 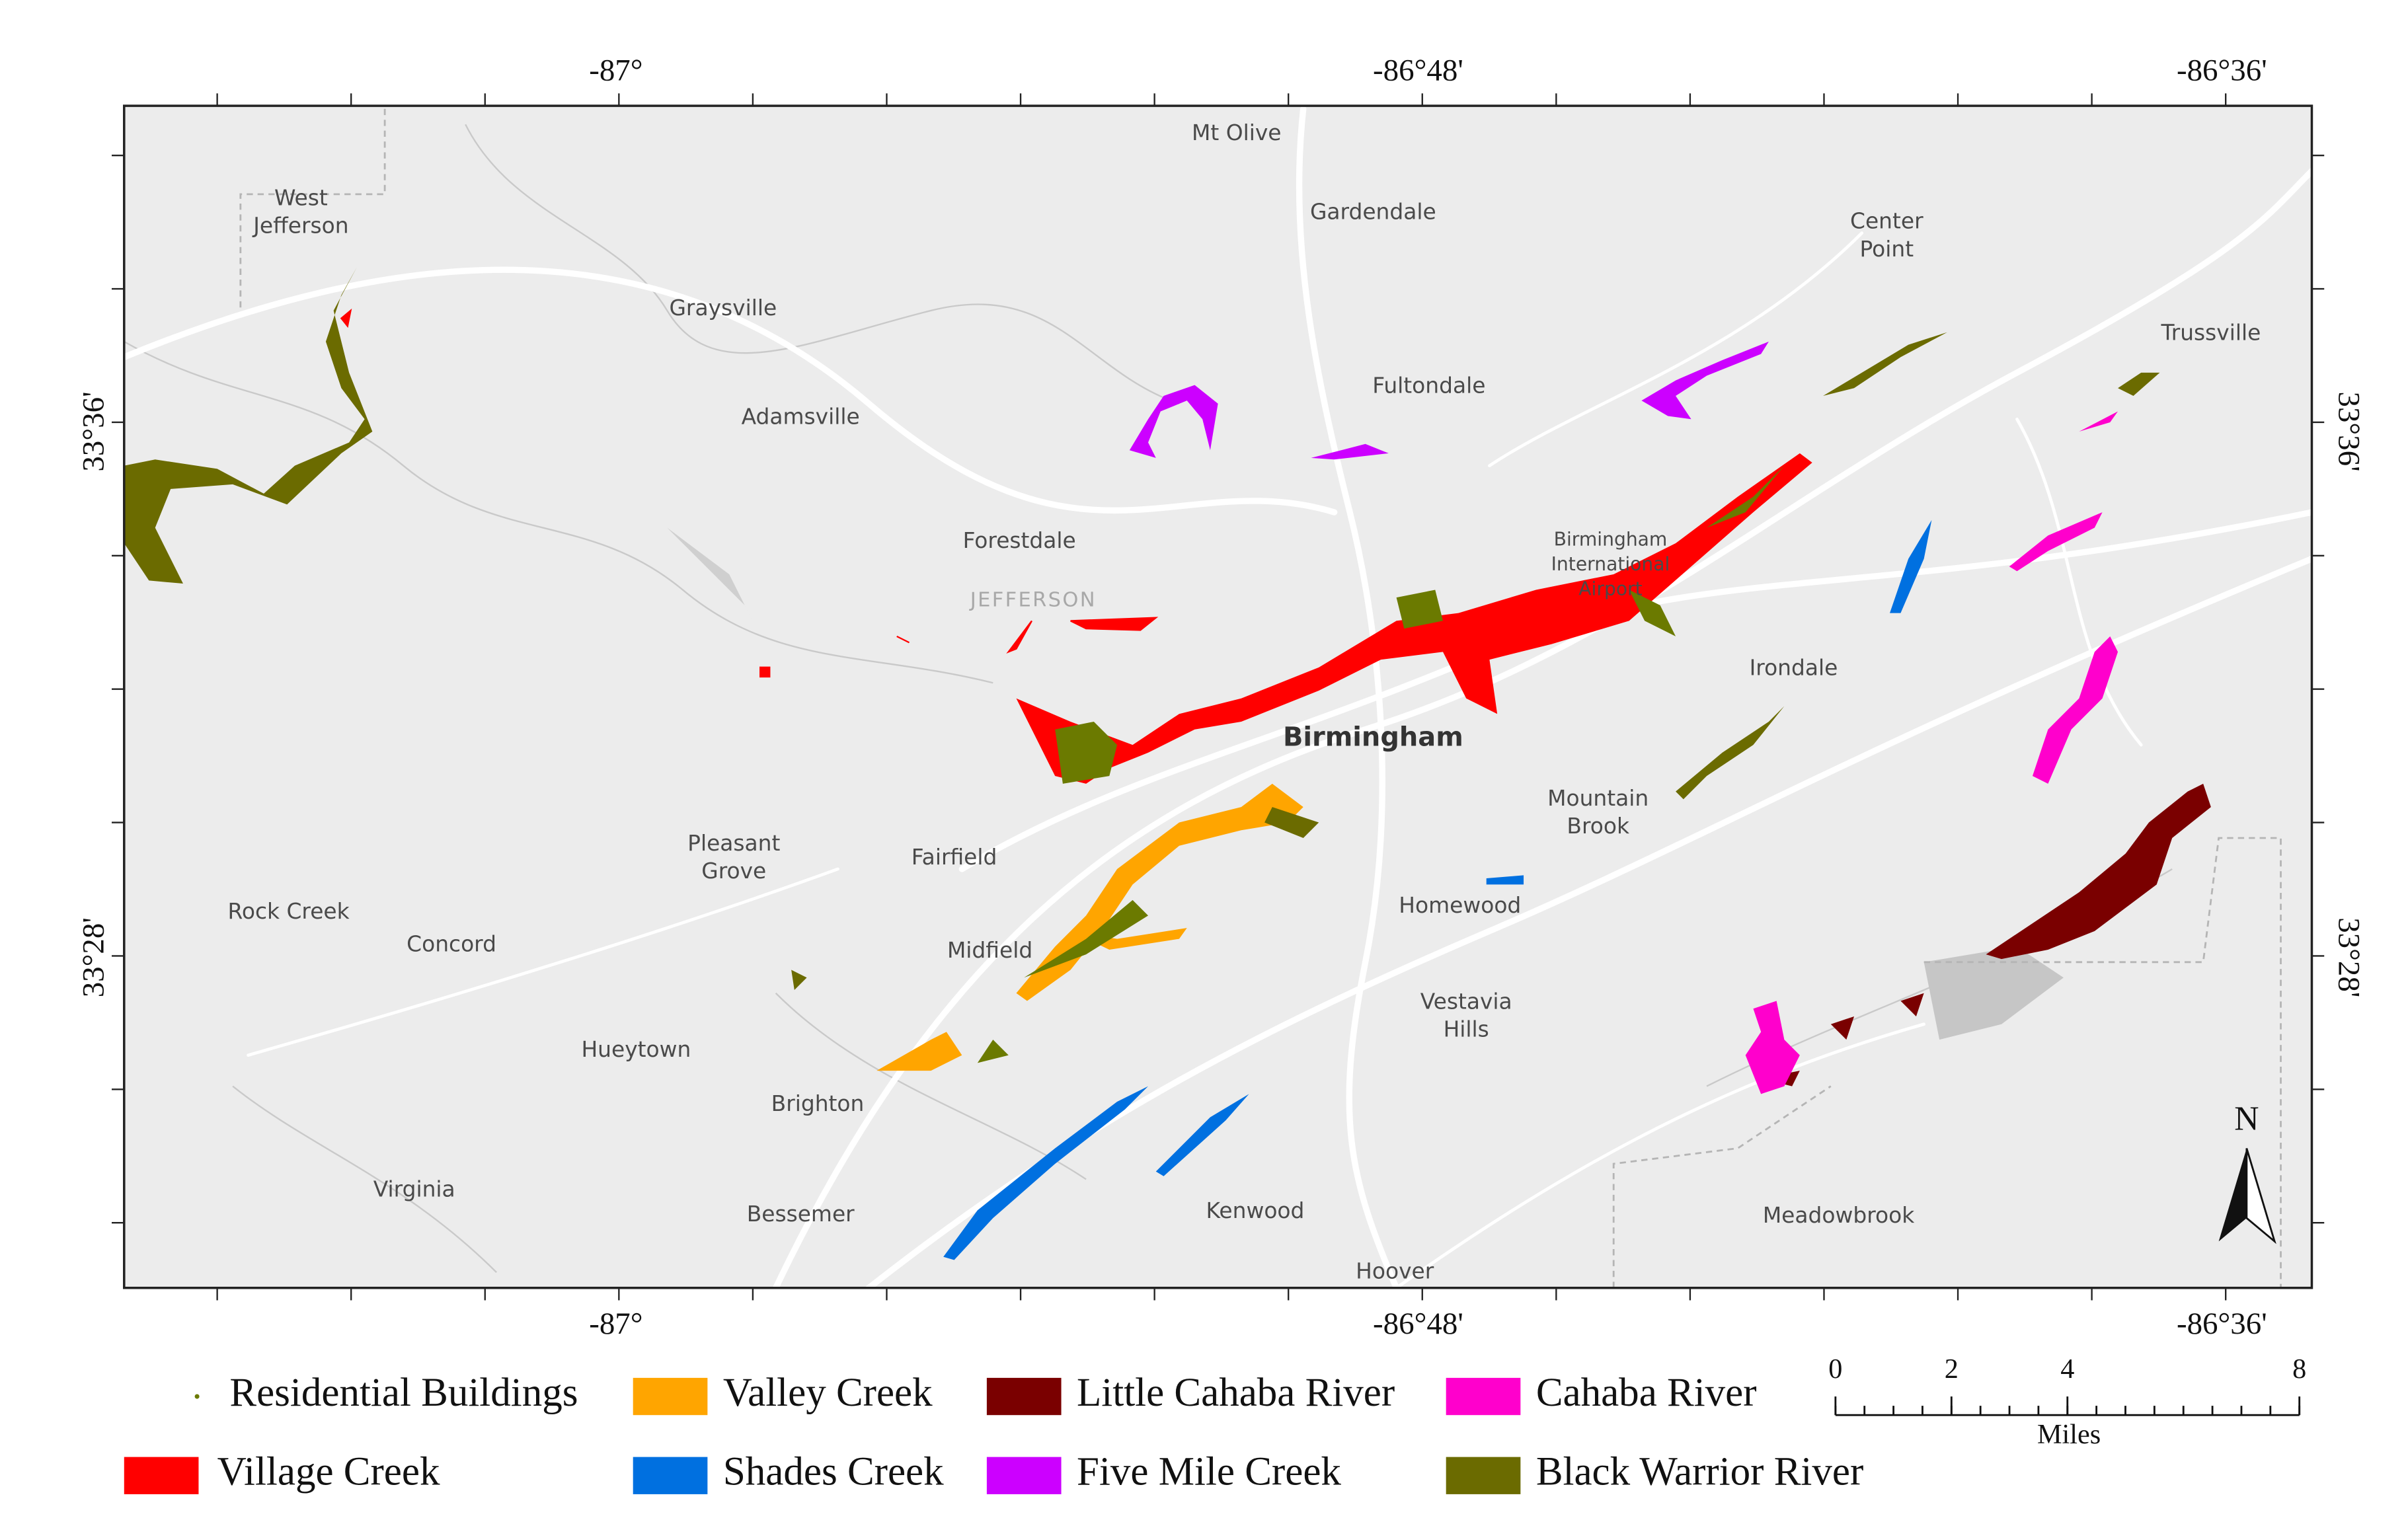 What do you see at coordinates (1952, 1369) in the screenshot?
I see `scale-label: 2` at bounding box center [1952, 1369].